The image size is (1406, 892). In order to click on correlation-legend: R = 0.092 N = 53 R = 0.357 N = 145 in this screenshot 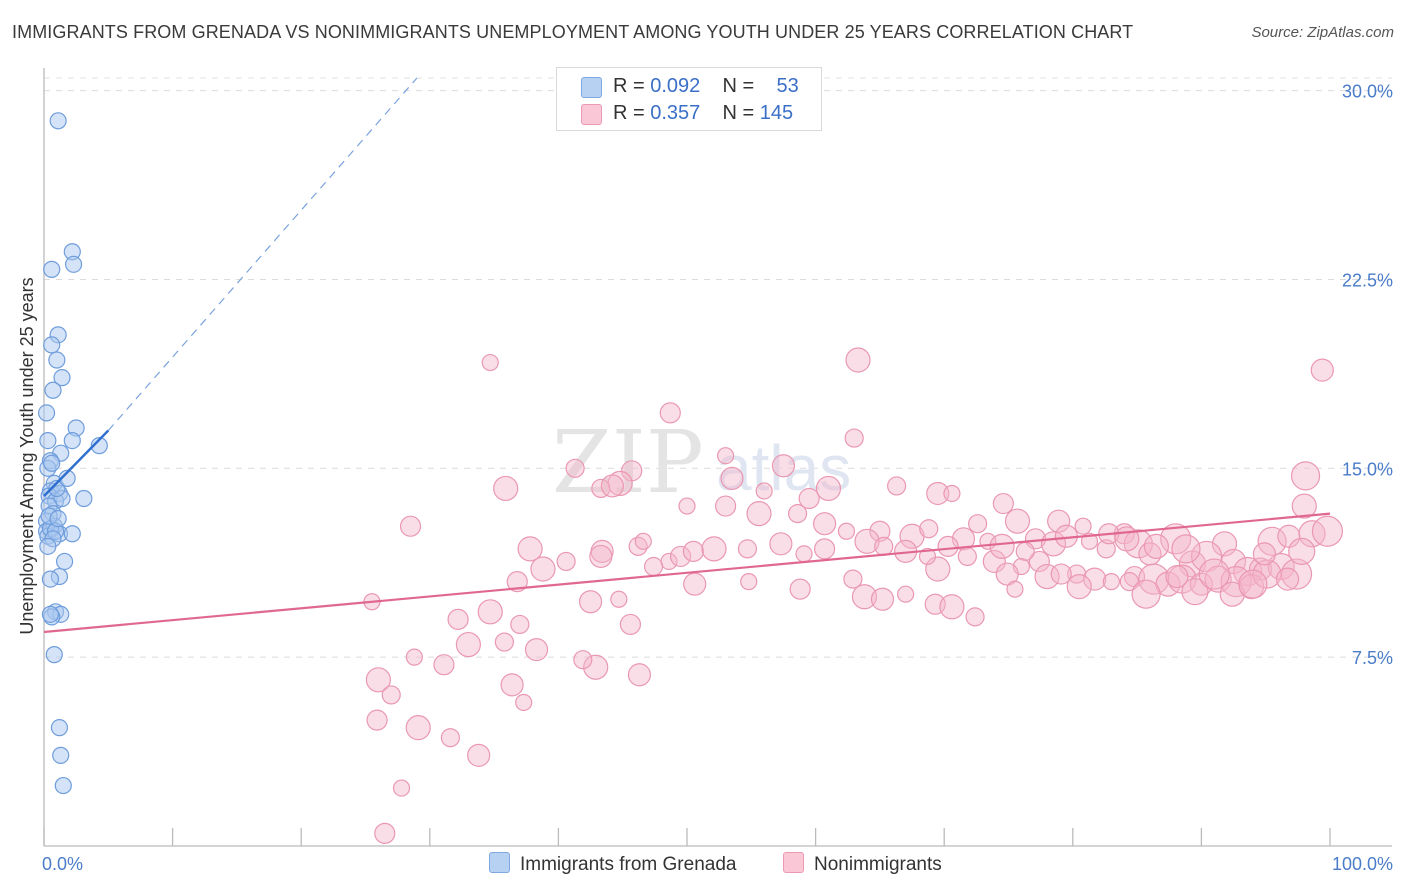, I will do `click(689, 99)`.